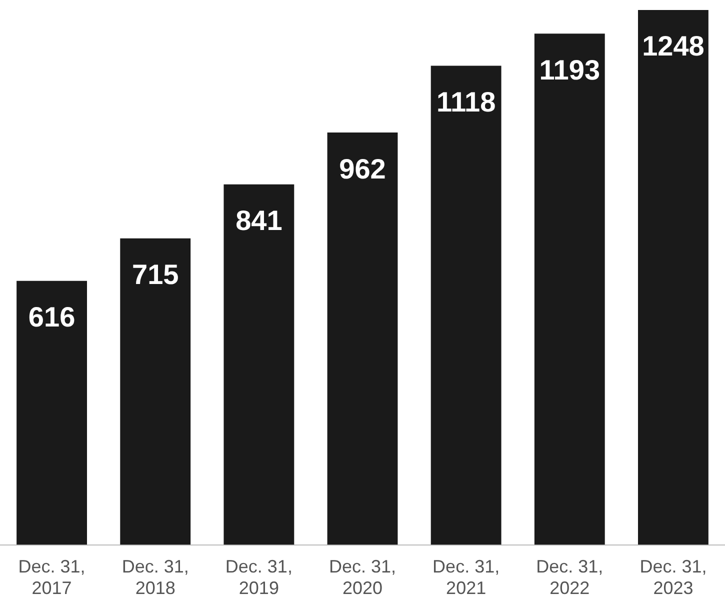  What do you see at coordinates (52, 577) in the screenshot?
I see `x-tick-label: Dec. 31, 2017` at bounding box center [52, 577].